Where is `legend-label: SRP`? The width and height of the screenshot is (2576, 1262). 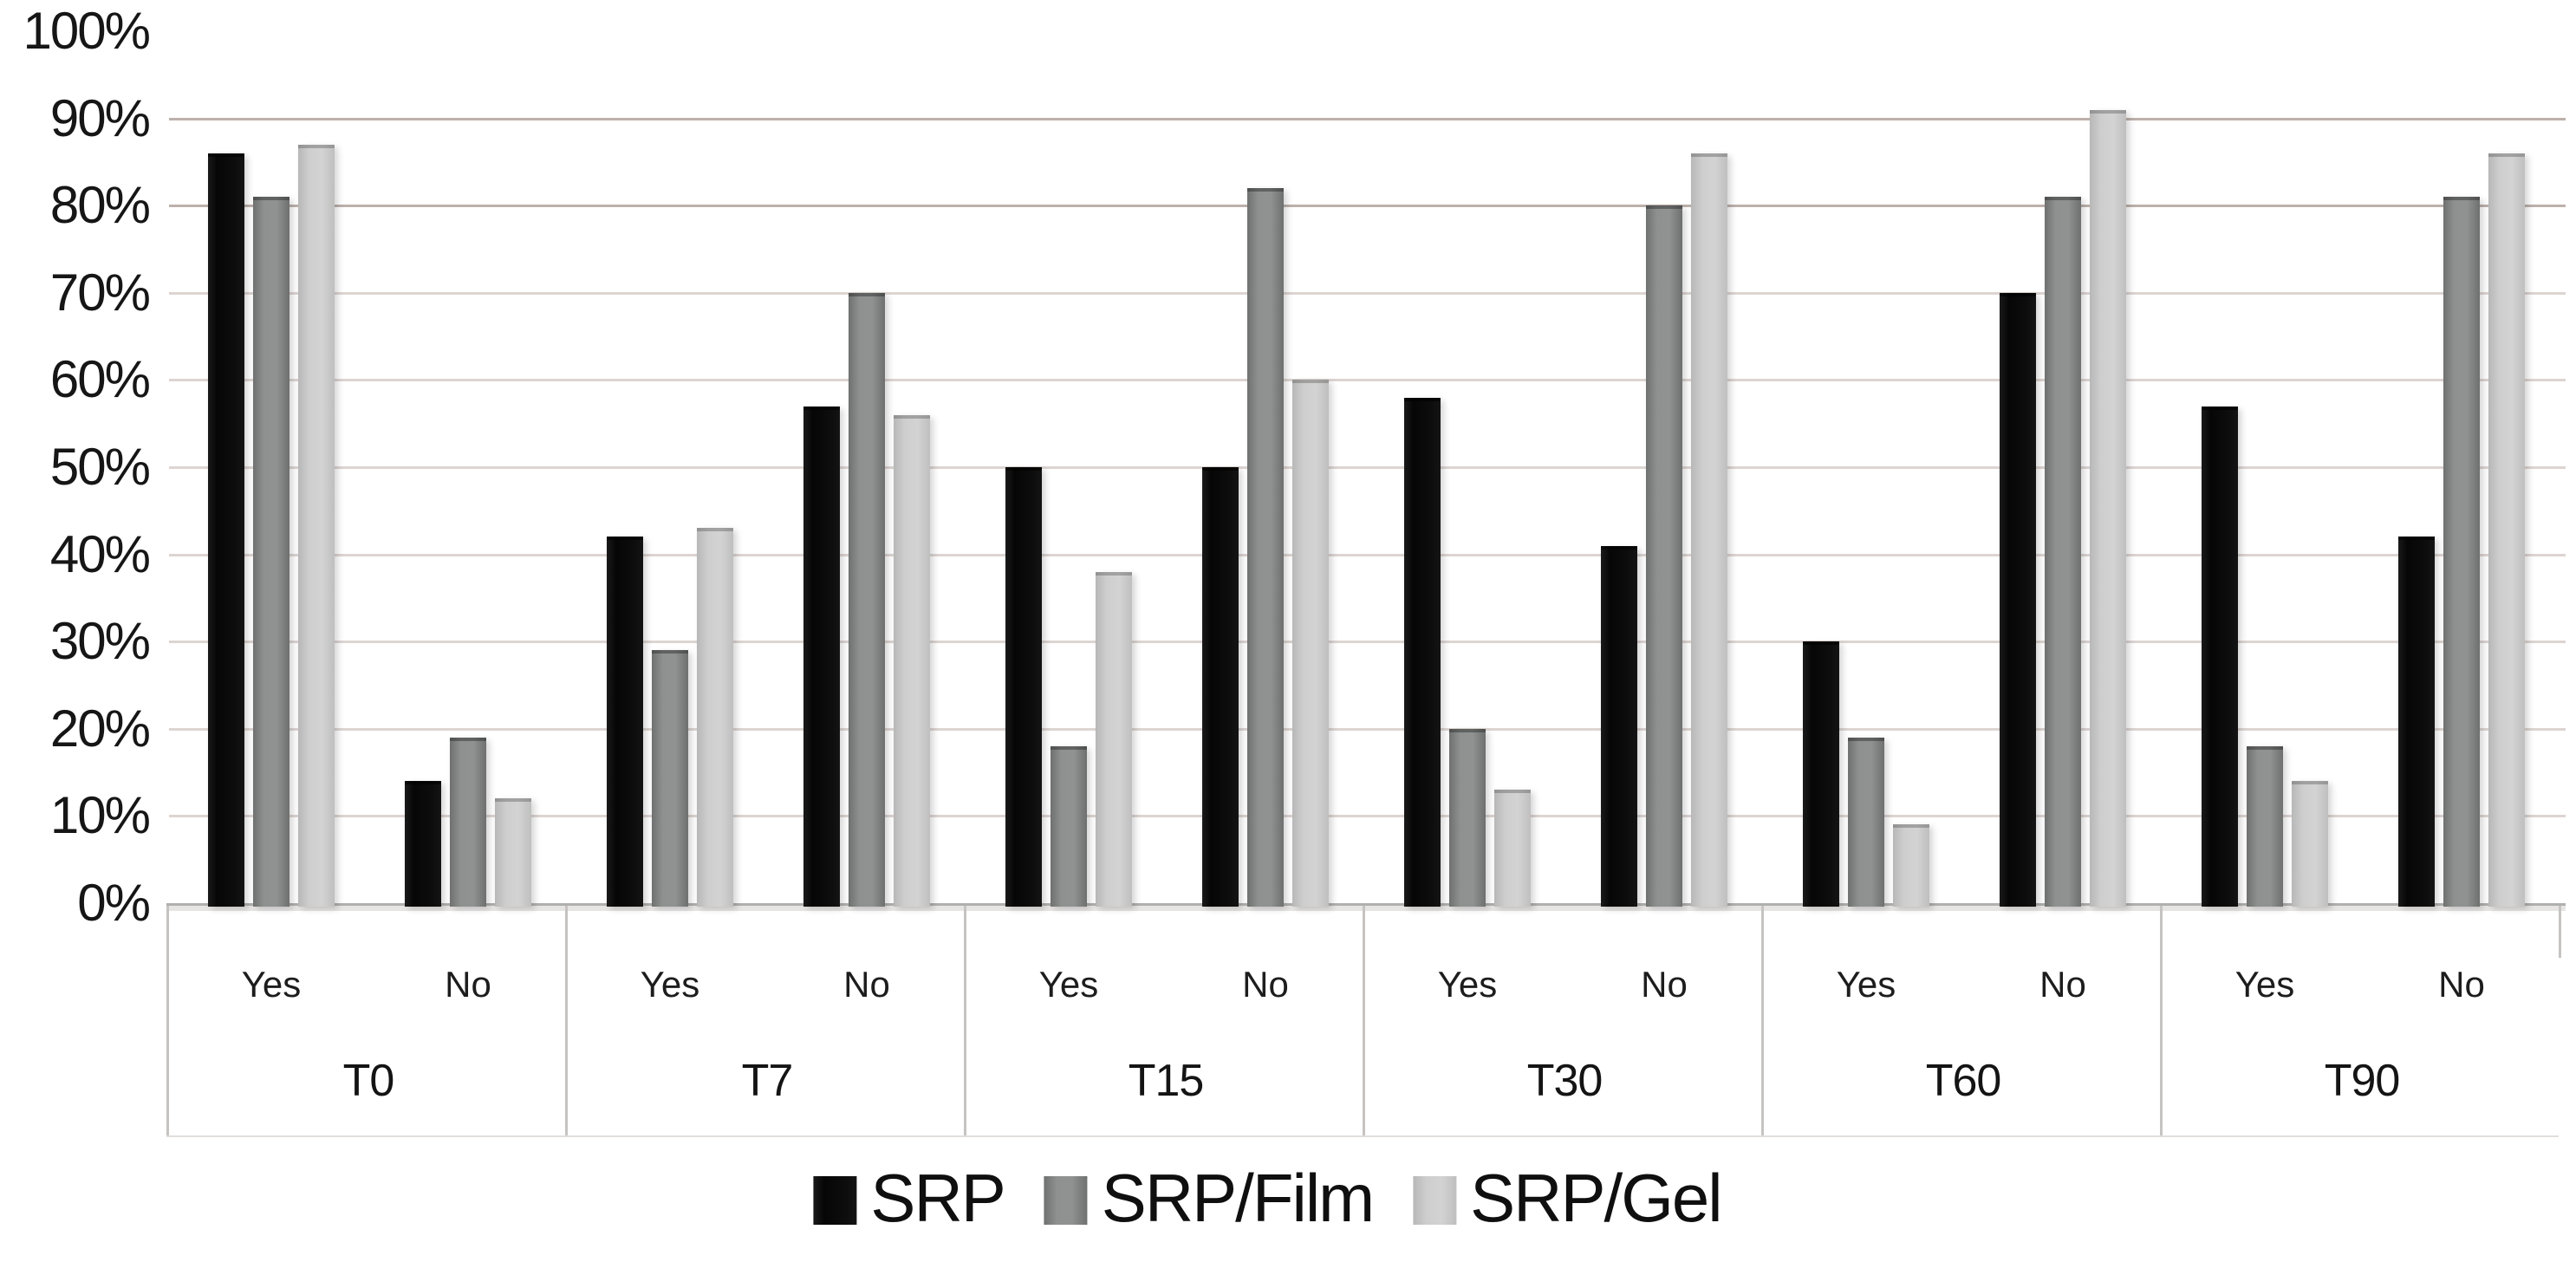
legend-label: SRP is located at coordinates (937, 1198).